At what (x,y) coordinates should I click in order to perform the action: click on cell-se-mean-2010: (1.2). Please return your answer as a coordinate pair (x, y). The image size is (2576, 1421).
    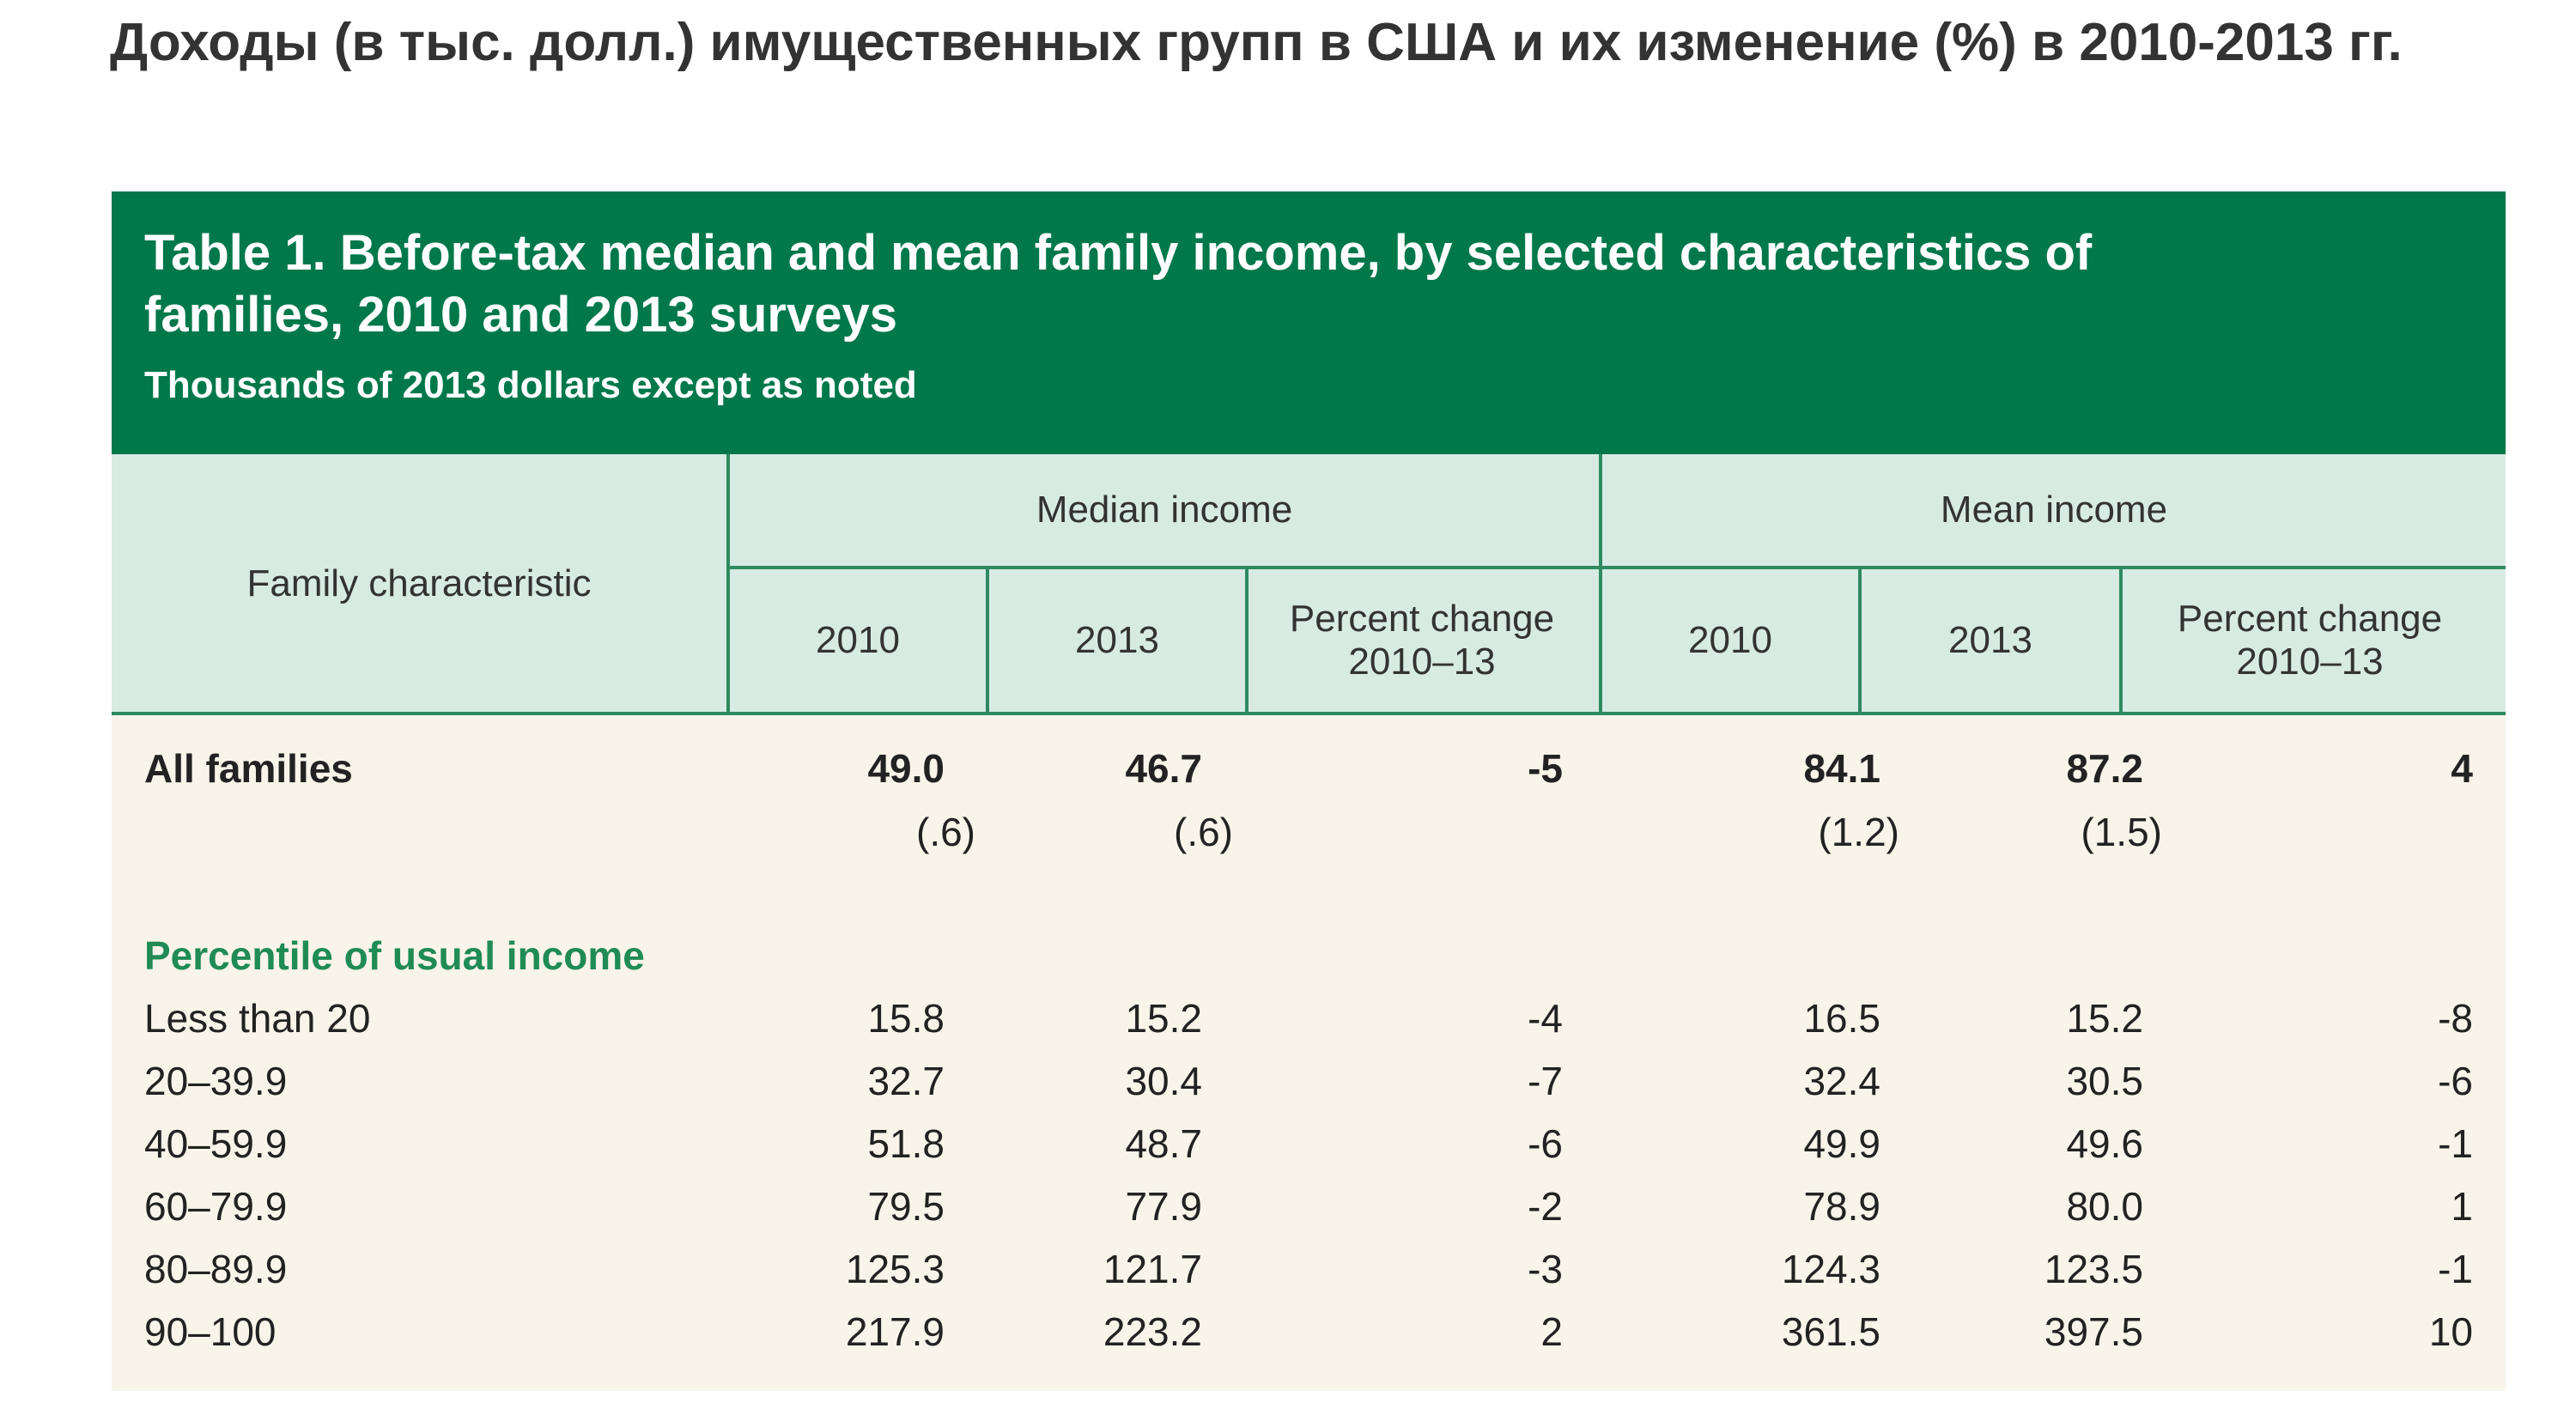
    Looking at the image, I should click on (1858, 832).